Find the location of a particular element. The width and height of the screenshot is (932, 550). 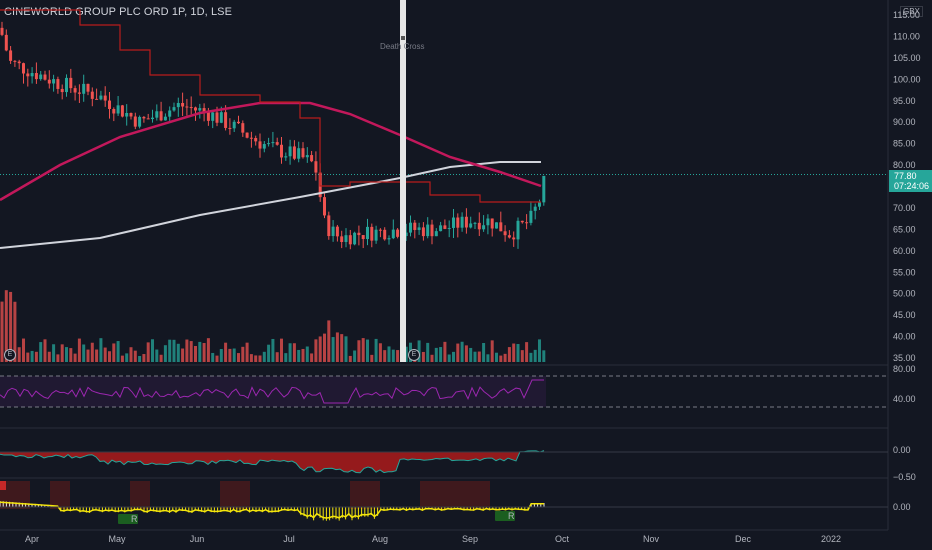

price-tick-label: 105.00 is located at coordinates (907, 58).